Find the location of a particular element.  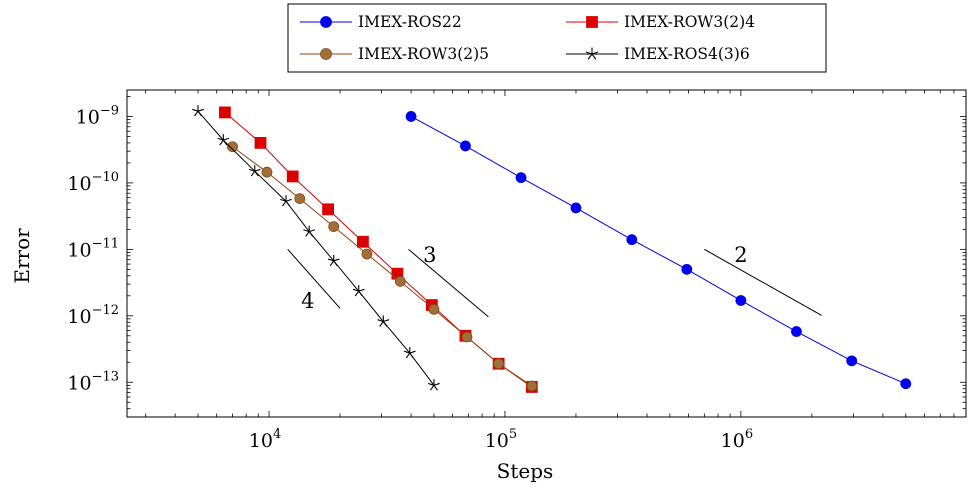

legend-label: IMEX-ROW3(2)5 is located at coordinates (423, 54).